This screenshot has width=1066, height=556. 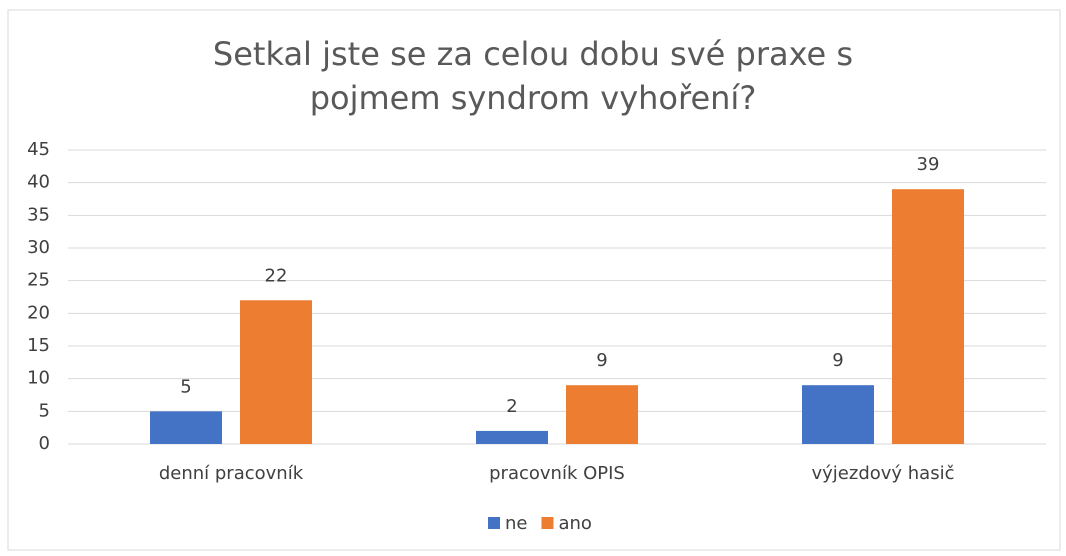 I want to click on data-label: 22, so click(x=276, y=275).